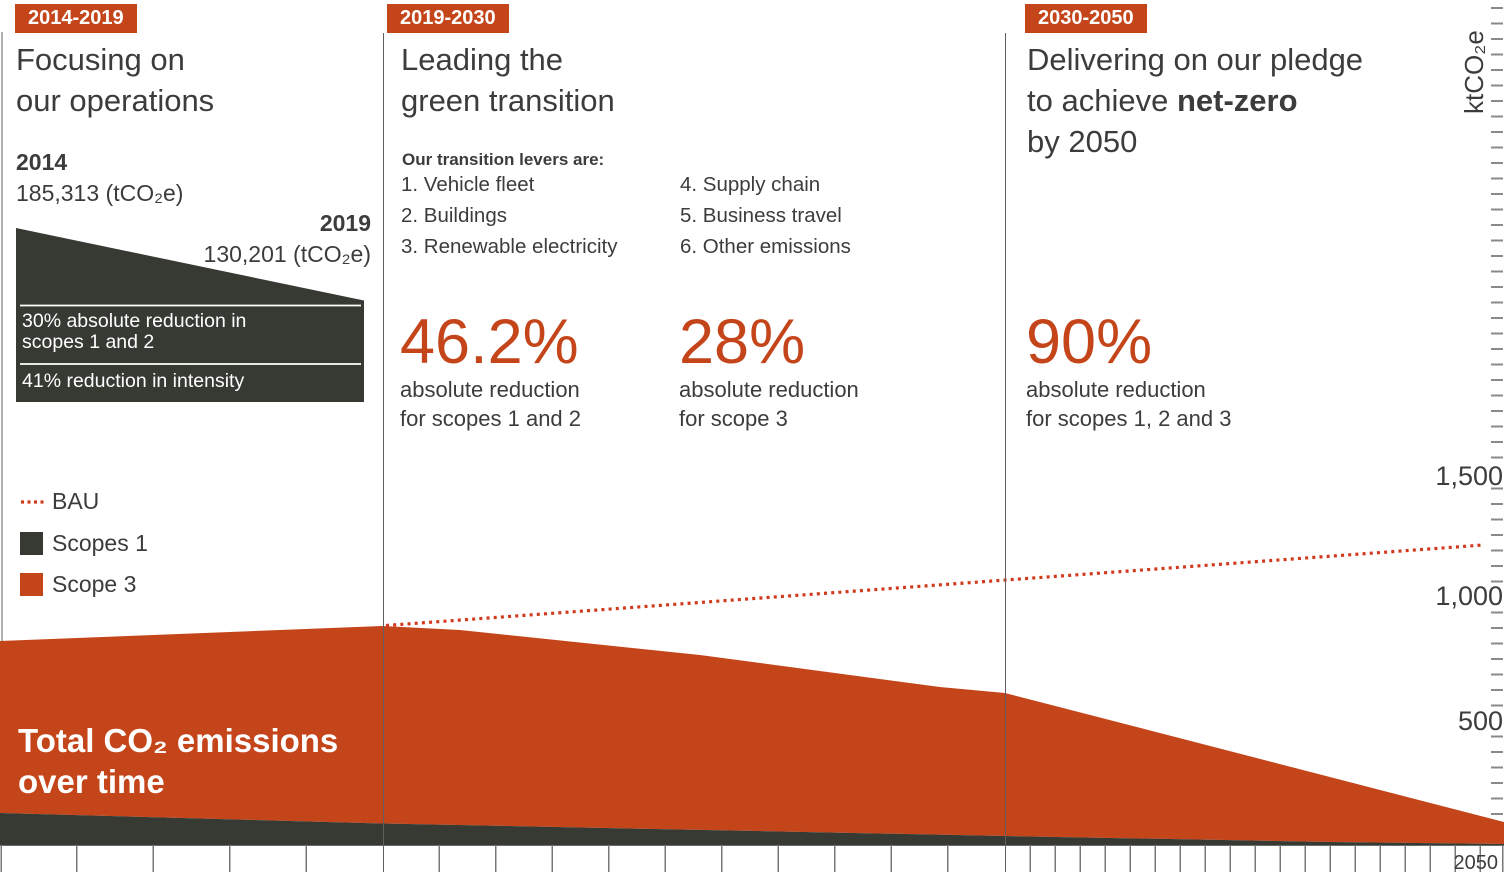  What do you see at coordinates (31, 584) in the screenshot?
I see `scope3-swatch` at bounding box center [31, 584].